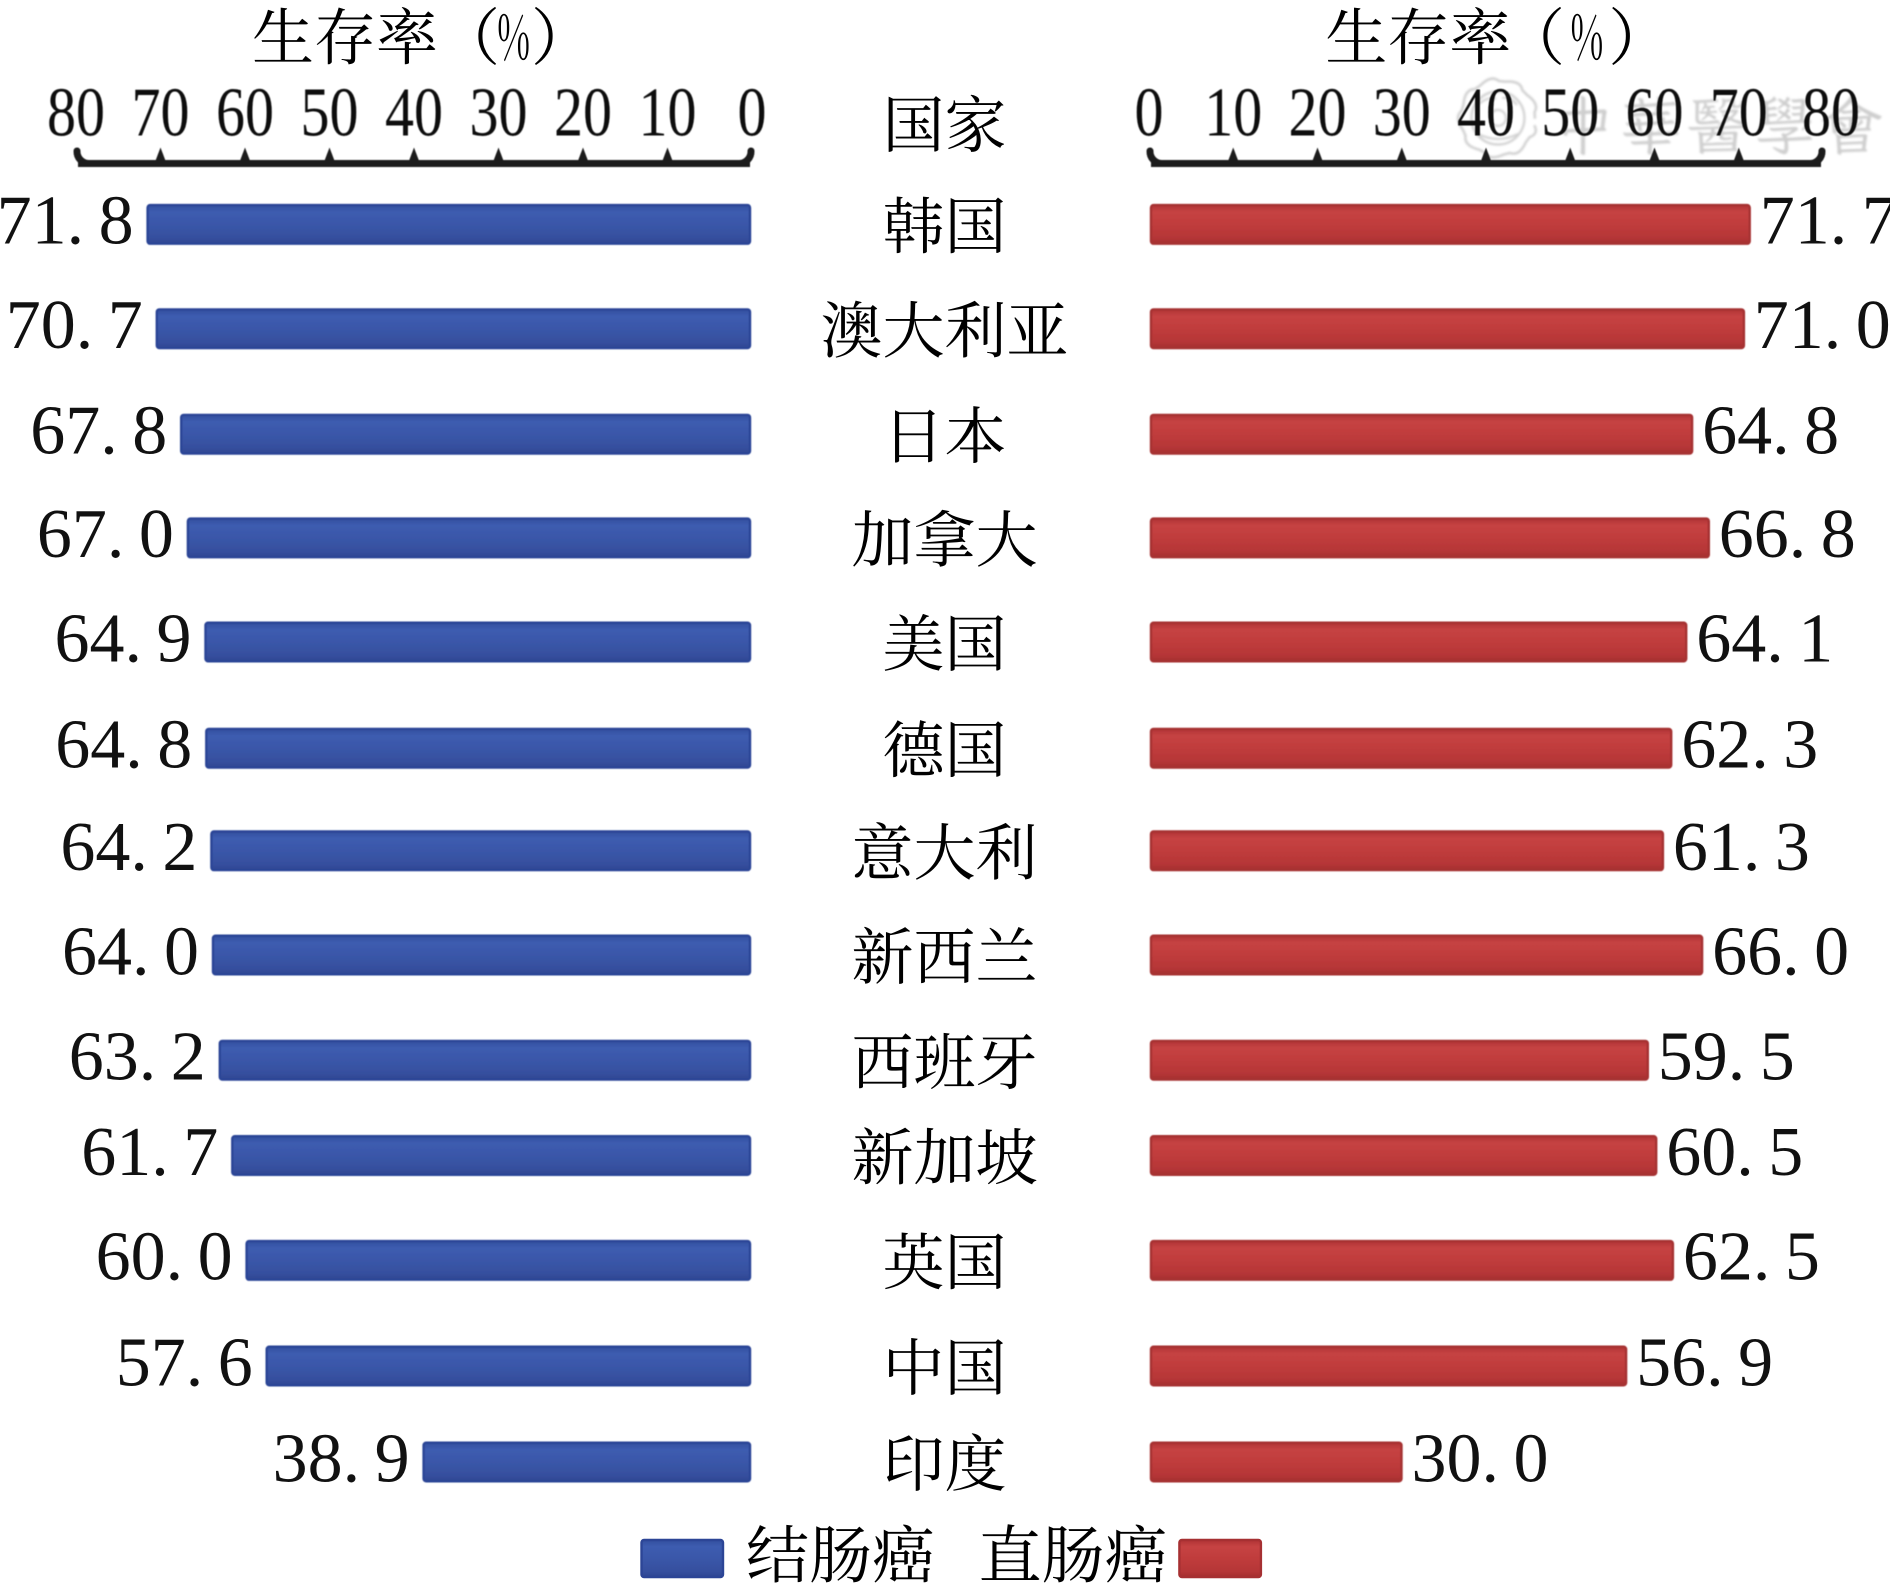 This screenshot has height=1583, width=1890. Describe the element at coordinates (128, 847) in the screenshot. I see `svg-text: 64. 2` at that location.